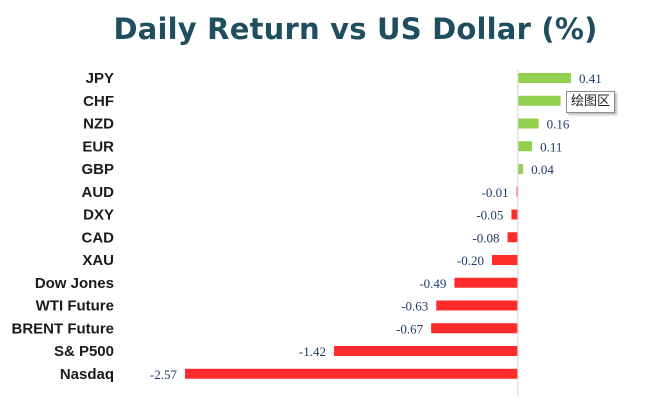 Image resolution: width=663 pixels, height=414 pixels. Describe the element at coordinates (164, 374) in the screenshot. I see `value-label-nasdaq: -2.57` at that location.